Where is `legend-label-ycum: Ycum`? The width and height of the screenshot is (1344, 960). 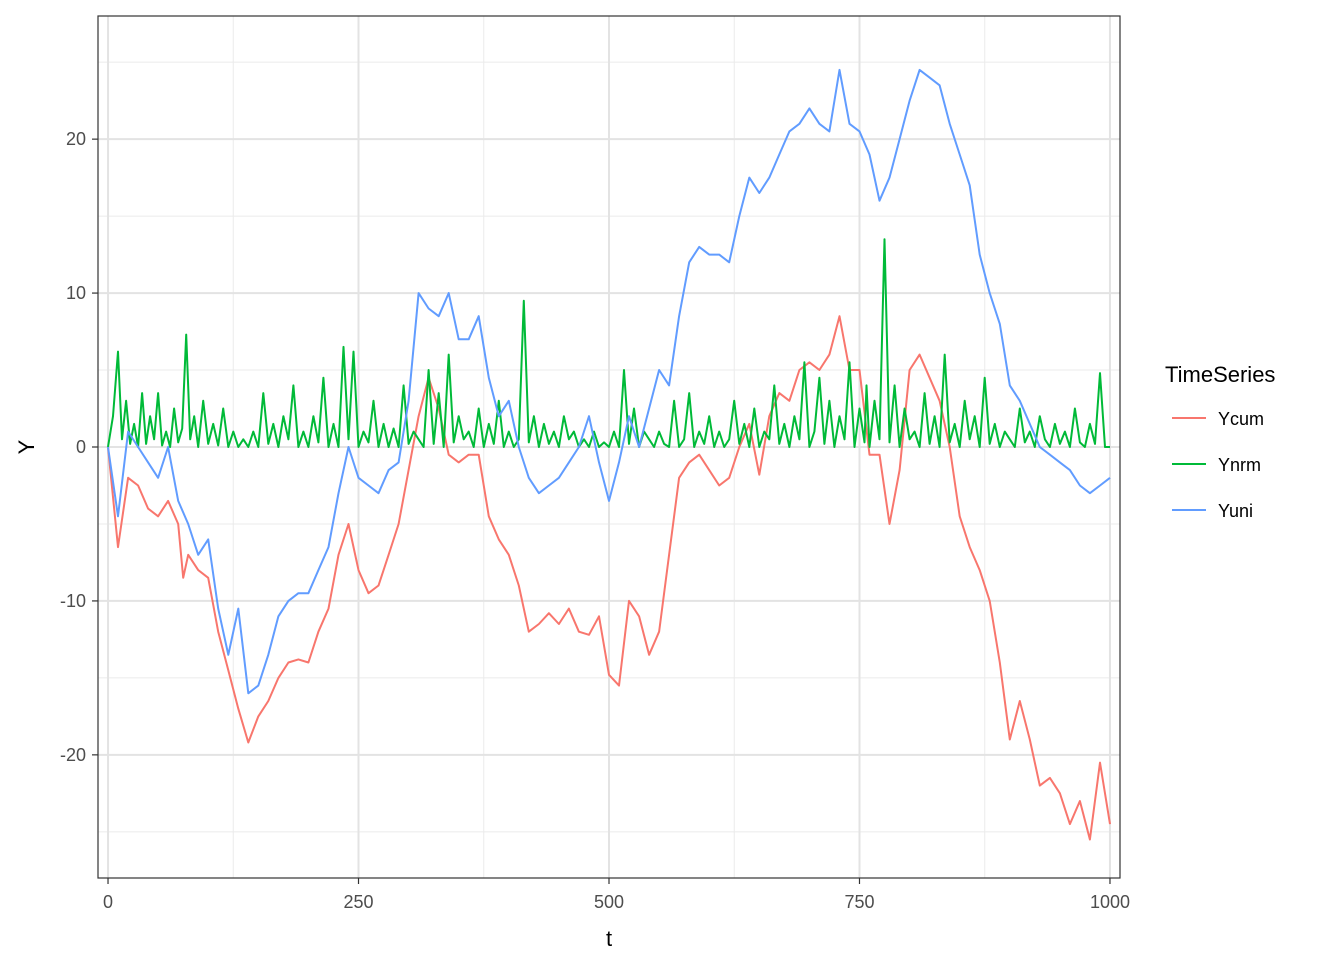 legend-label-ycum: Ycum is located at coordinates (1241, 419).